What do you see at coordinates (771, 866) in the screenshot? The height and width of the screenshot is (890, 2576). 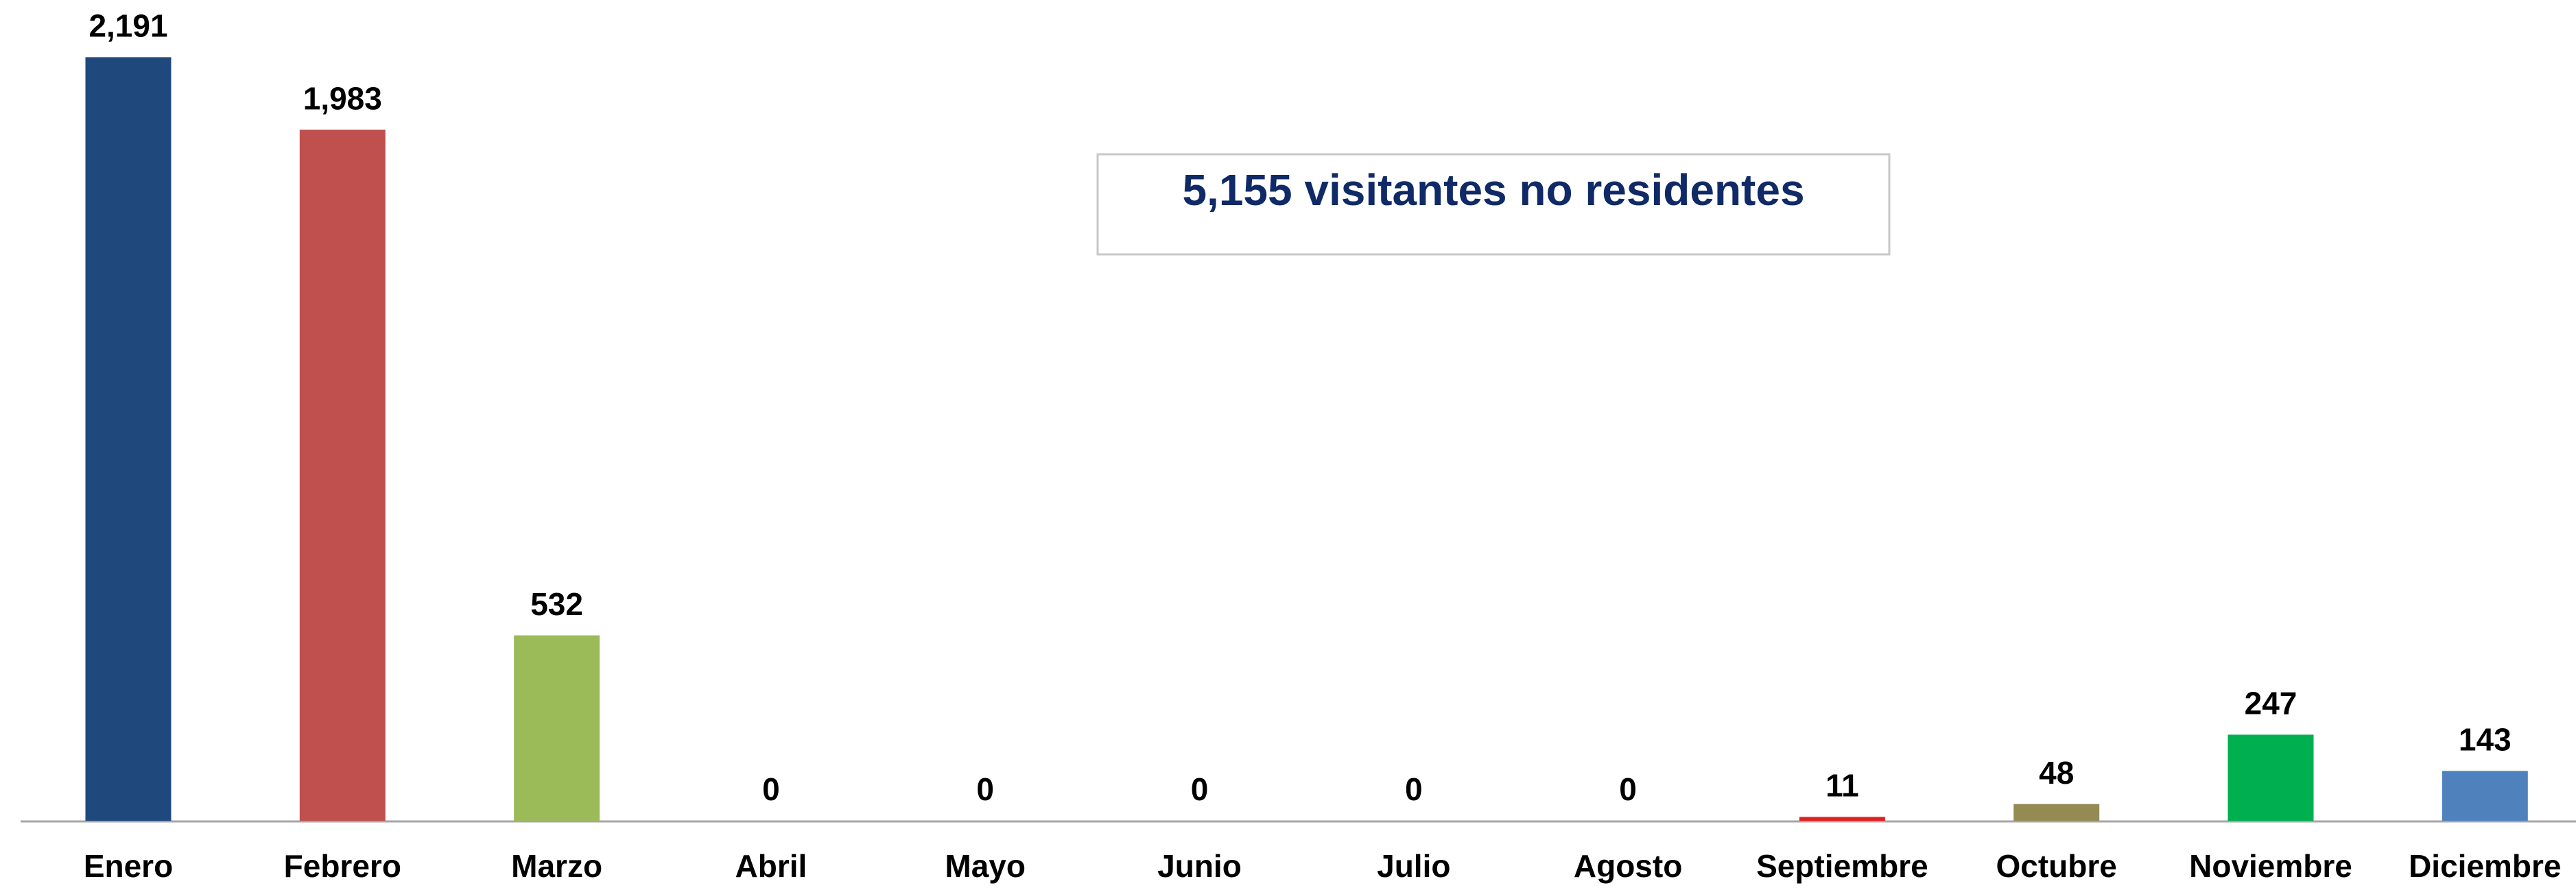 I see `x-tick-label: Abril` at bounding box center [771, 866].